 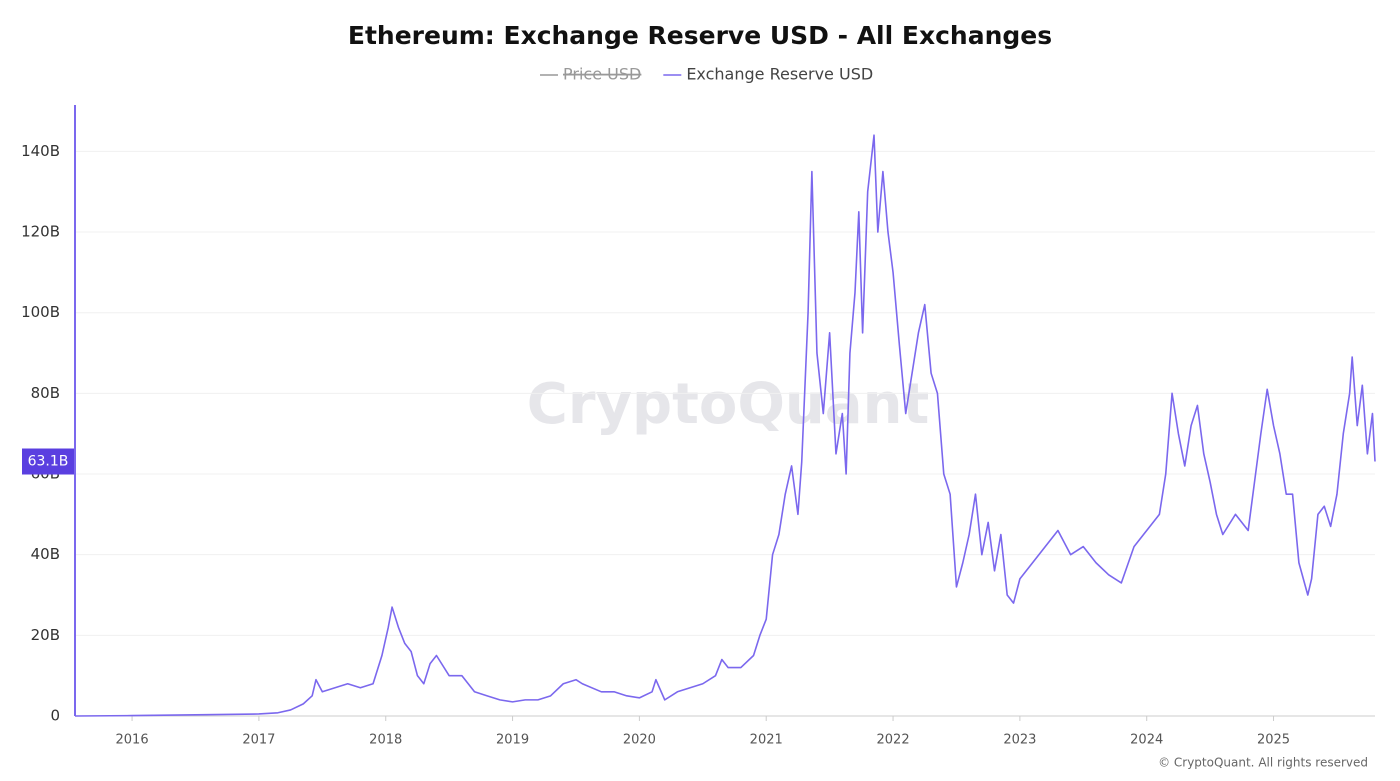 What do you see at coordinates (1263, 763) in the screenshot?
I see `footer: © CryptoQuant. All rights reserved` at bounding box center [1263, 763].